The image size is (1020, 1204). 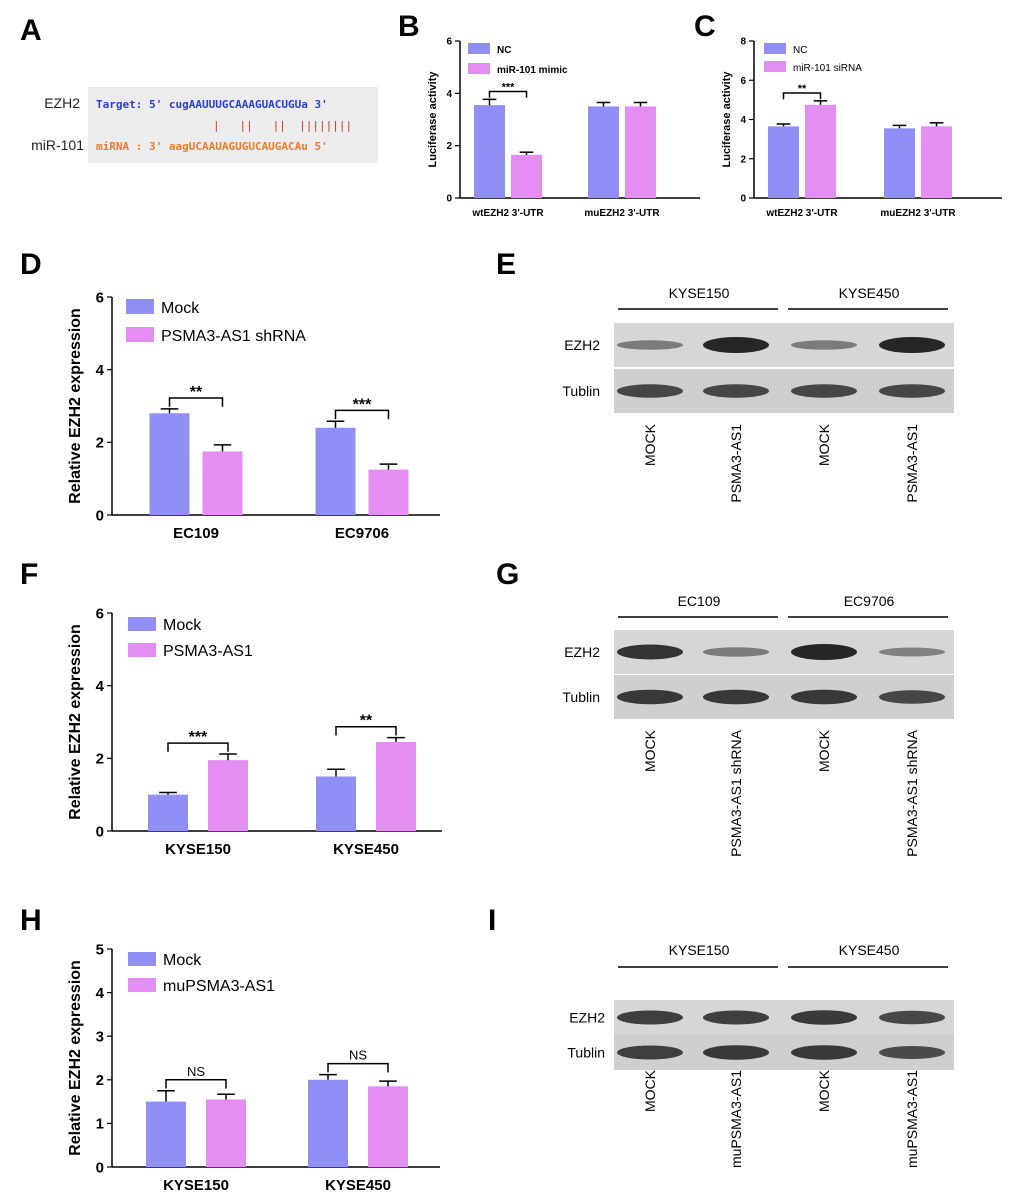 I want to click on bar-psma3-as1-shrna, so click(x=222, y=483).